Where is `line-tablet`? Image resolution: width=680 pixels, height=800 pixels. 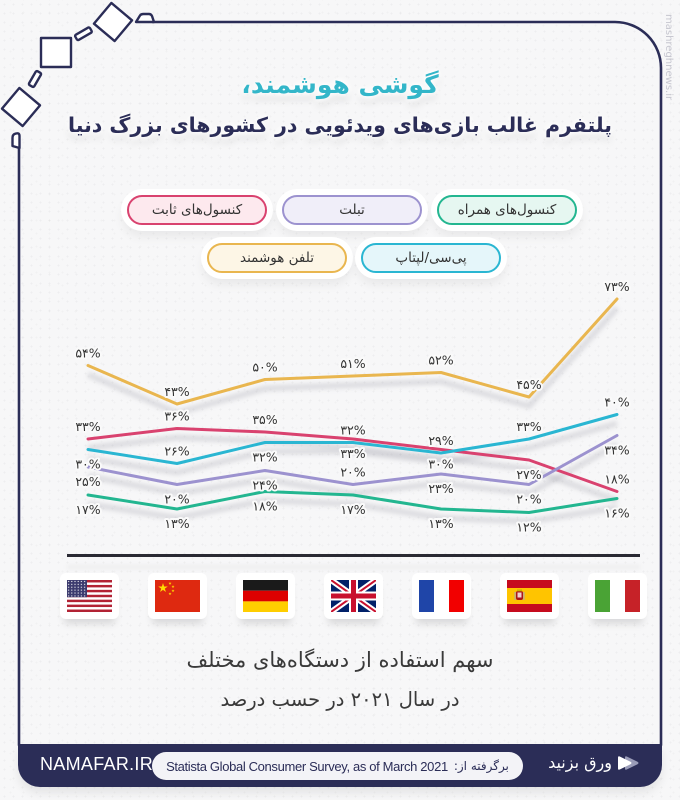 line-tablet is located at coordinates (352, 460).